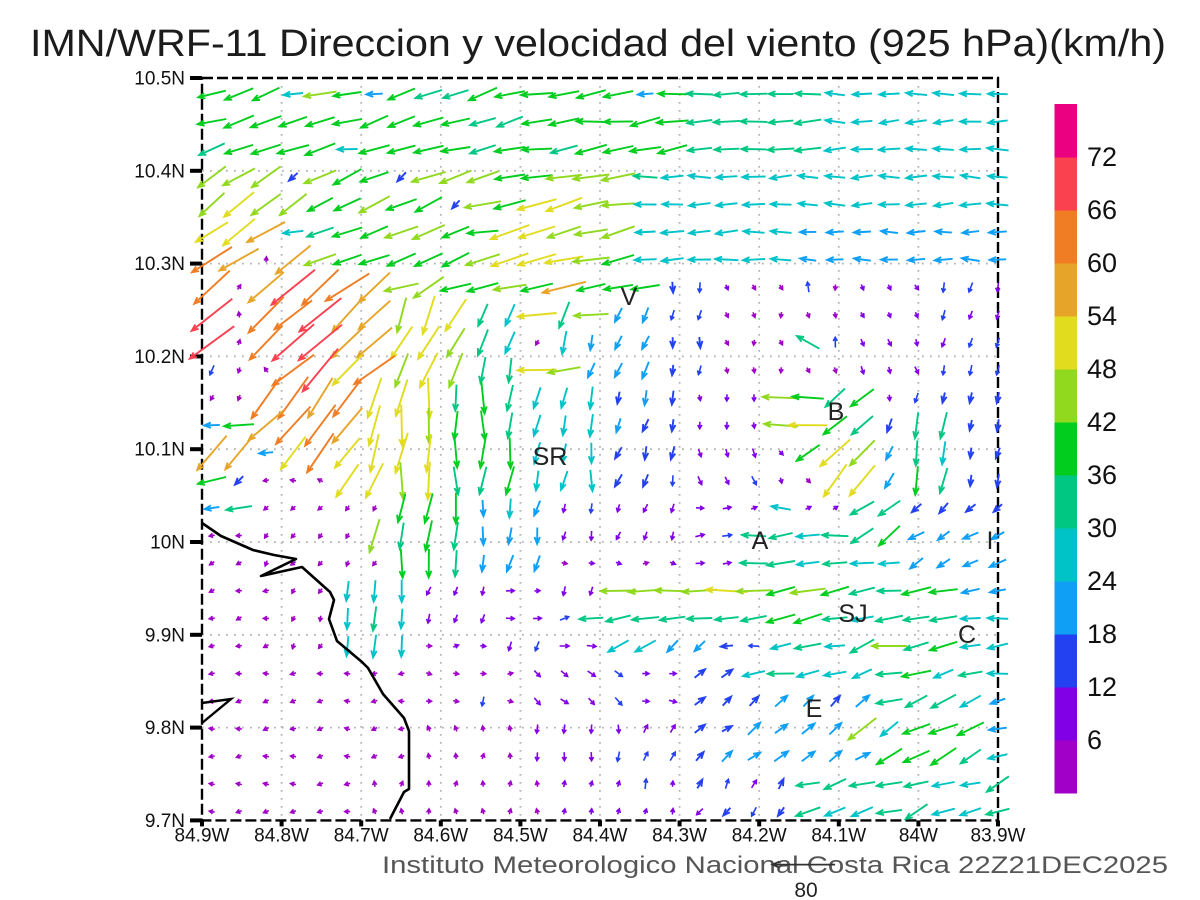 This screenshot has width=1200, height=900. Describe the element at coordinates (1102, 475) in the screenshot. I see `svg-text: 36` at that location.